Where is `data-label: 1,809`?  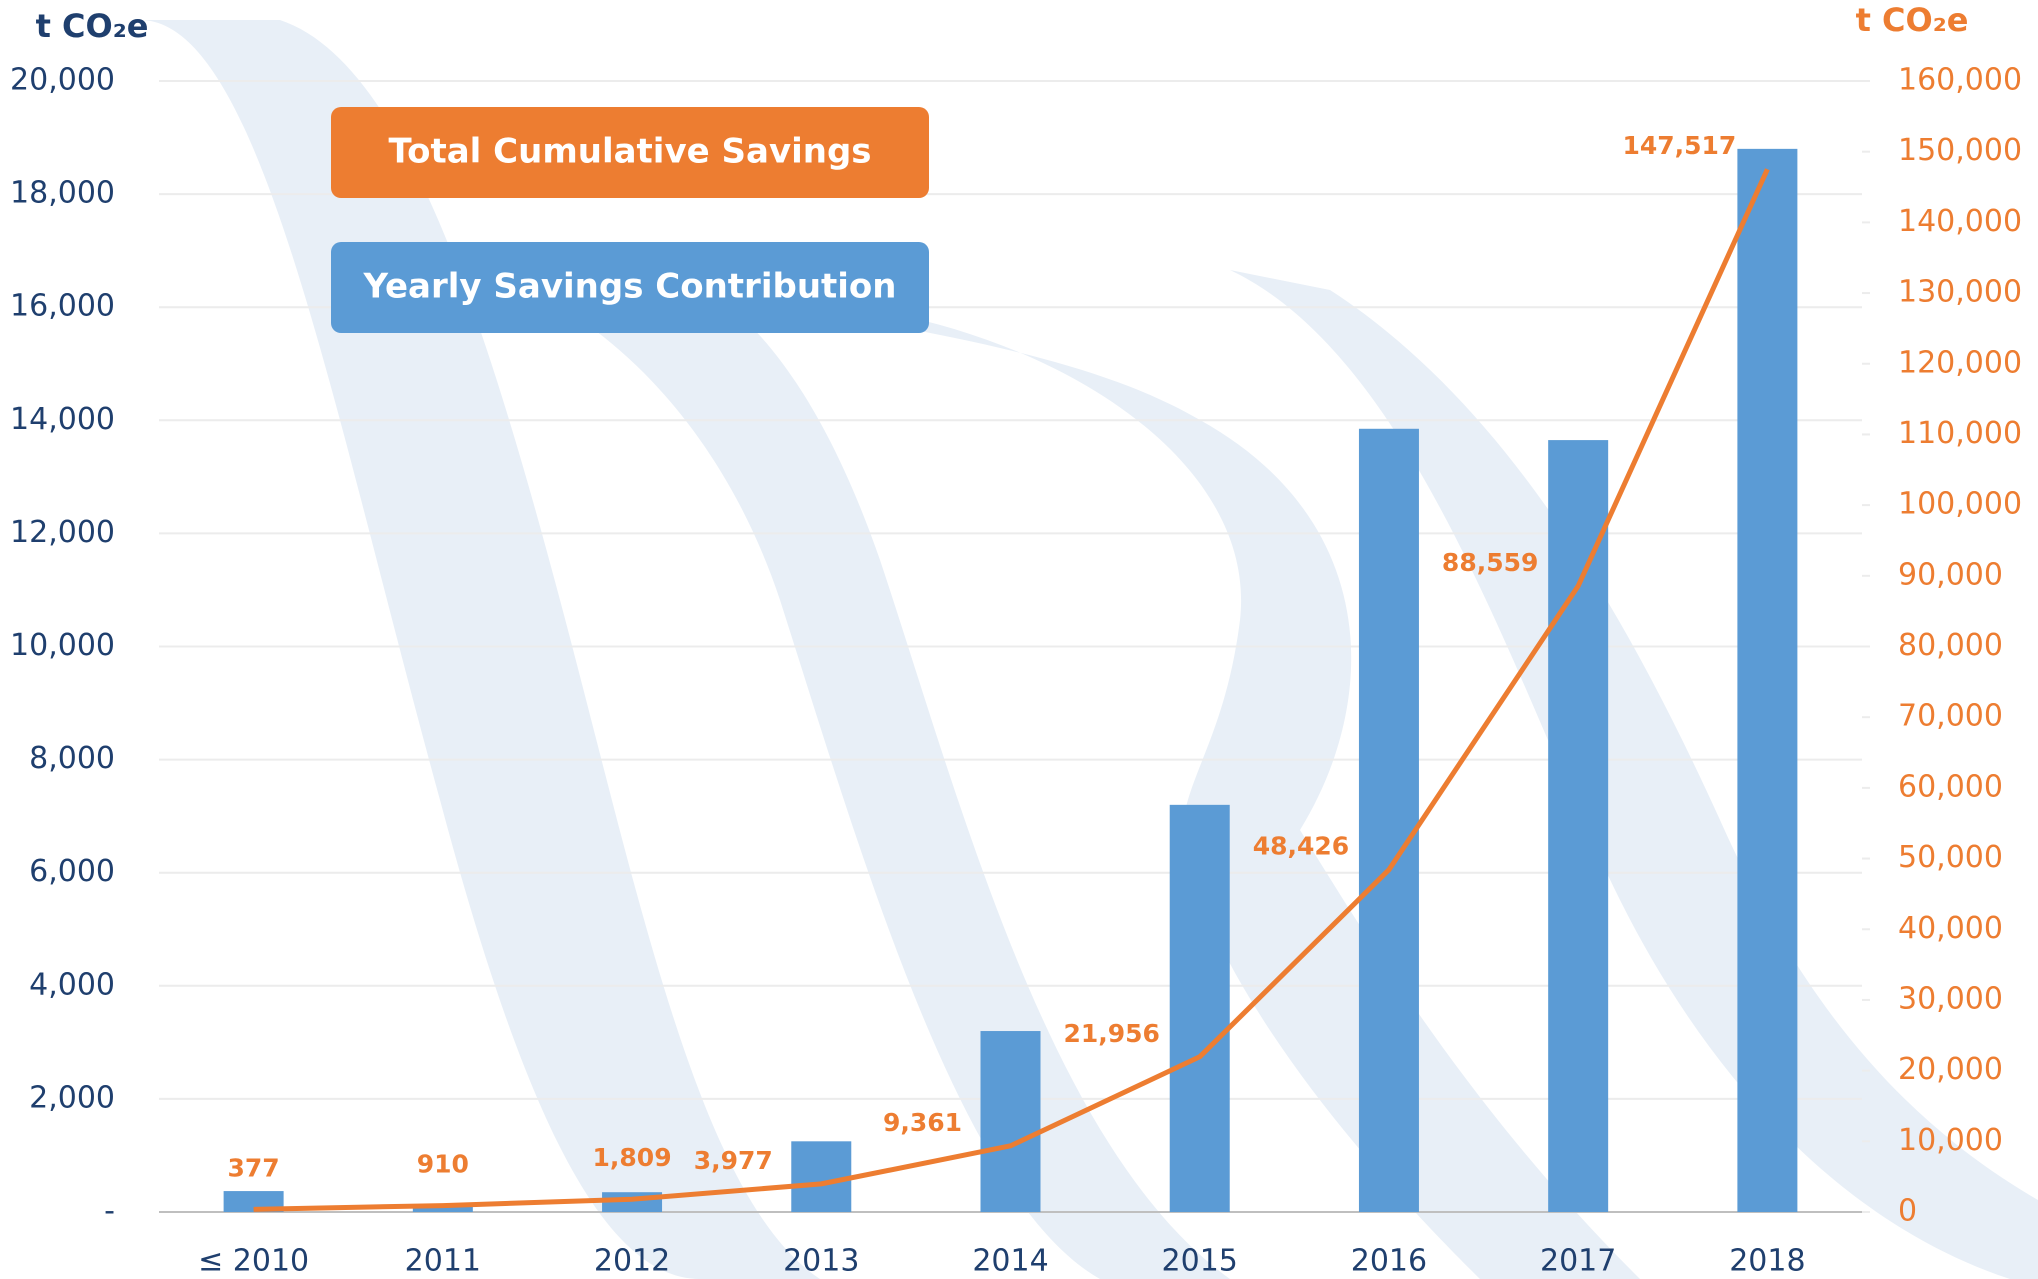 data-label: 1,809 is located at coordinates (632, 1157).